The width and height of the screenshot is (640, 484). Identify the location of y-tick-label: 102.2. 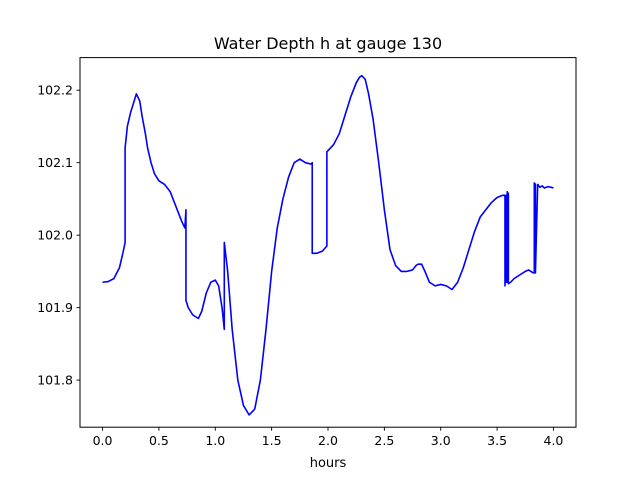
(55, 90).